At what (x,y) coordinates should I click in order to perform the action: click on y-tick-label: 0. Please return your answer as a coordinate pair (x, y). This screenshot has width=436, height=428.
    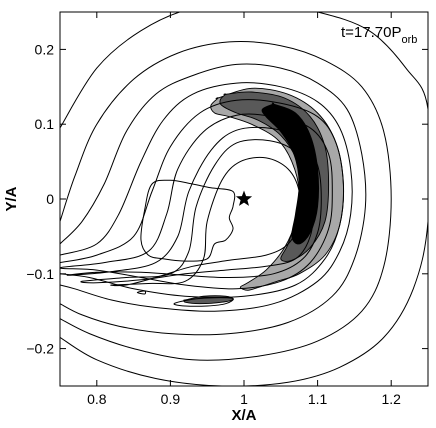
    Looking at the image, I should click on (50, 199).